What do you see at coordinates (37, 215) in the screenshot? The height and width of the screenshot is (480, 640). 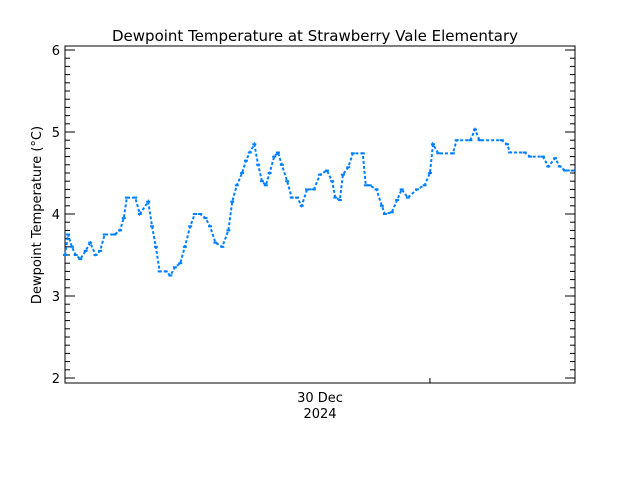 I see `y-axis-label: Dewpoint Temperature (°C)` at bounding box center [37, 215].